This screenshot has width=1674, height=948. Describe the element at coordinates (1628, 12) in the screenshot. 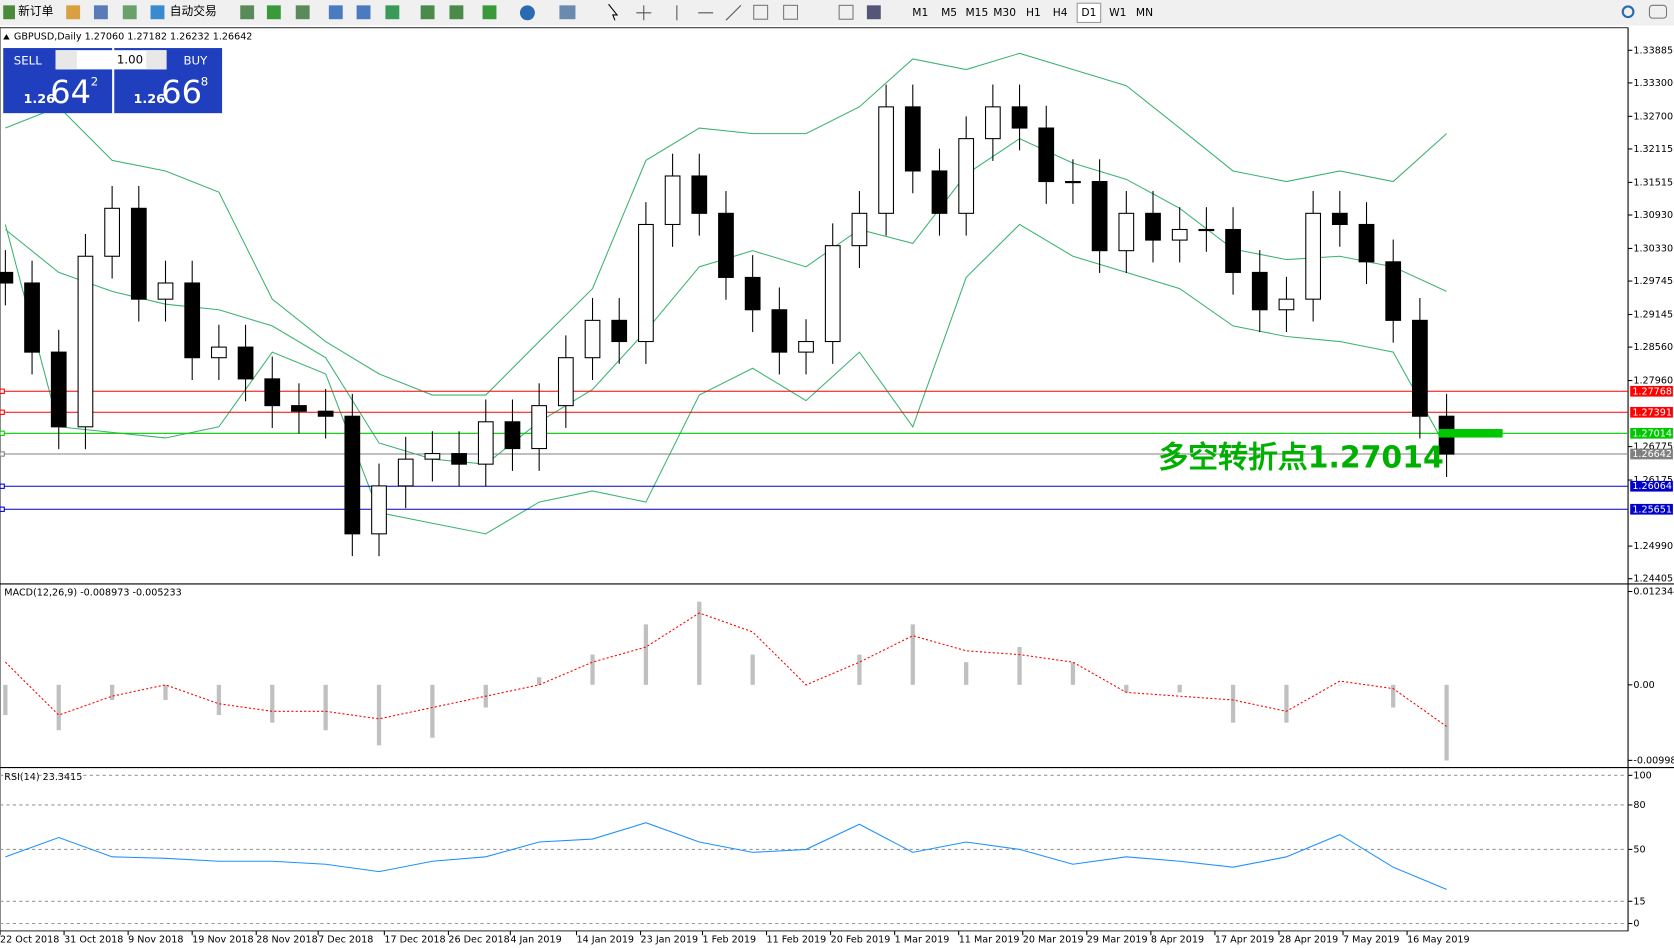

I see `search-icon` at that location.